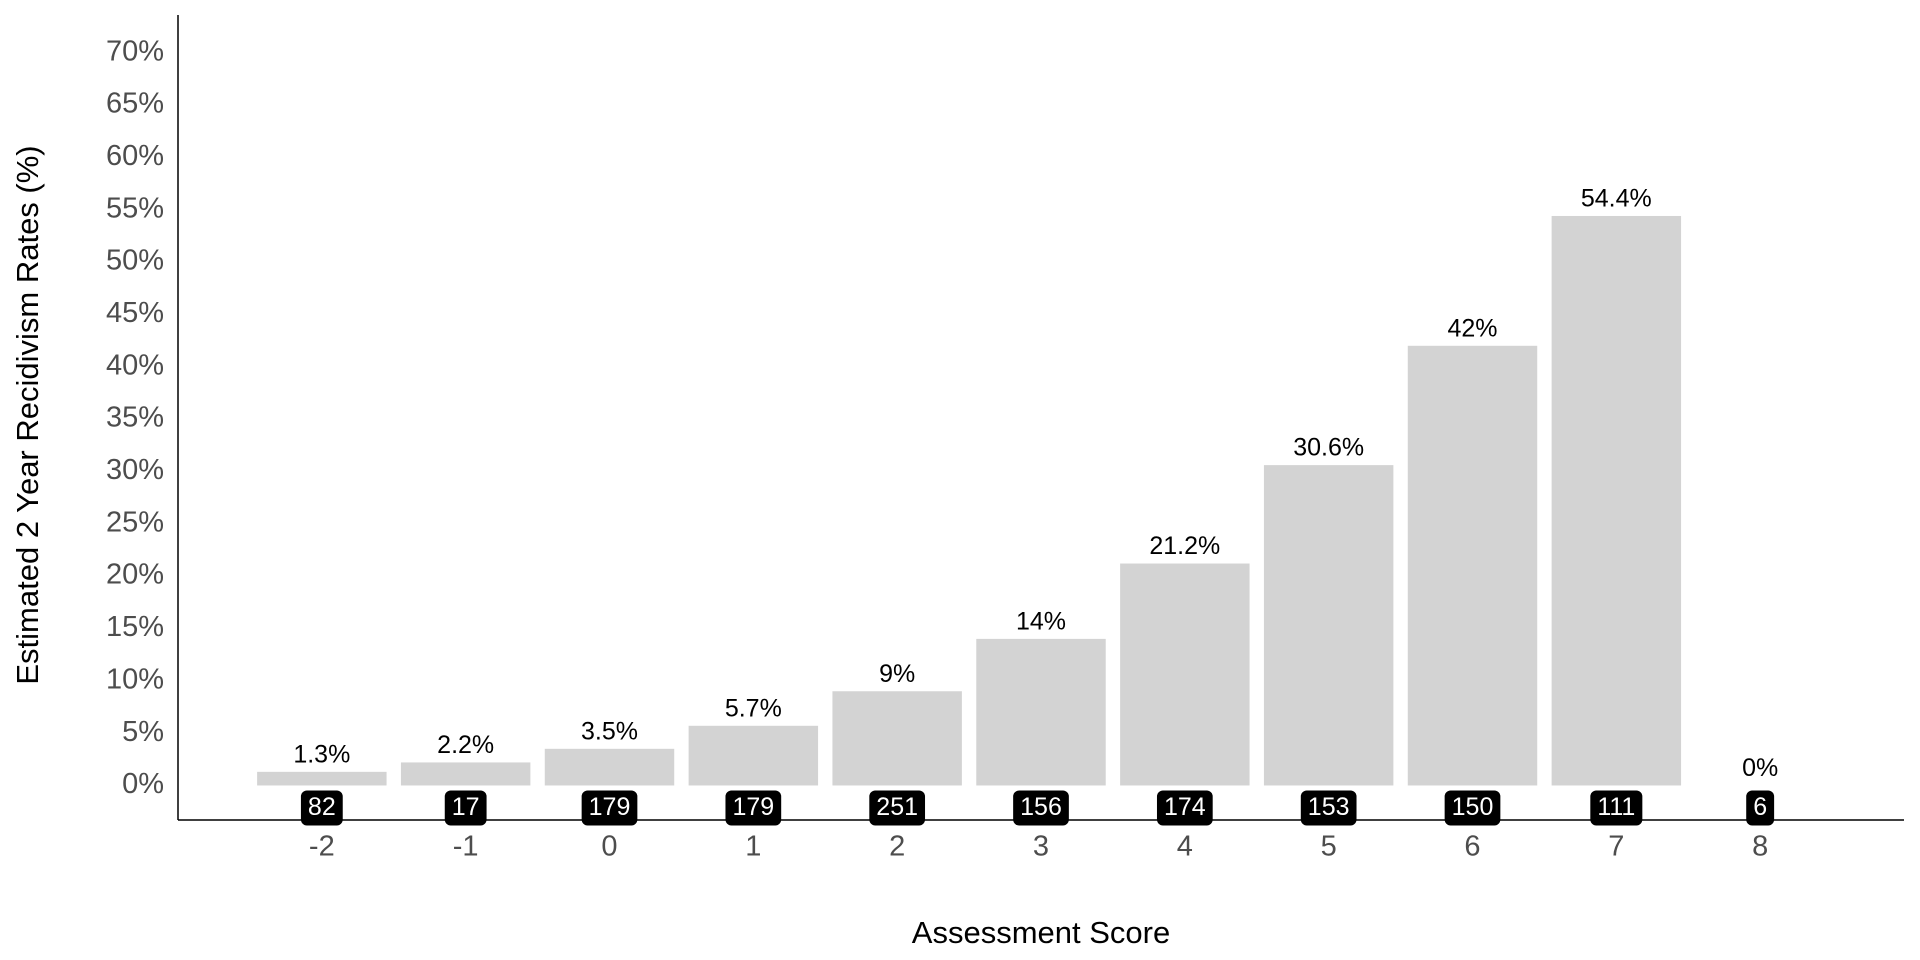  Describe the element at coordinates (135, 522) in the screenshot. I see `y-tick-label: 25%` at that location.